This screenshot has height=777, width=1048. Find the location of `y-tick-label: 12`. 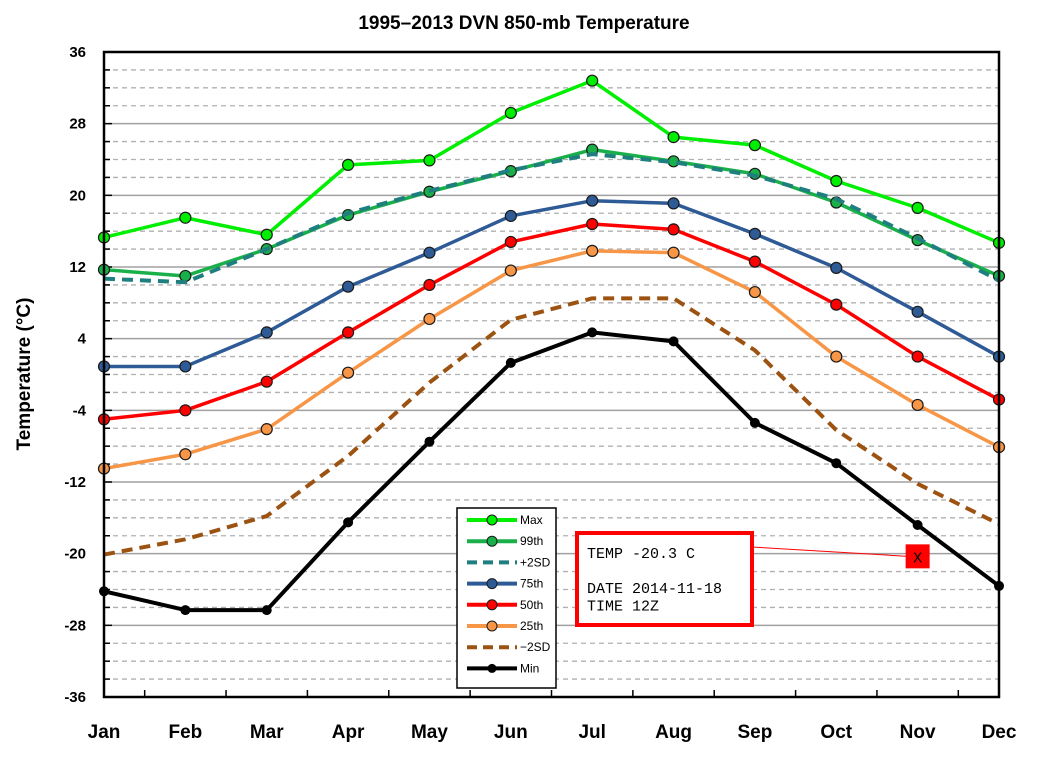

y-tick-label: 12 is located at coordinates (77, 267).